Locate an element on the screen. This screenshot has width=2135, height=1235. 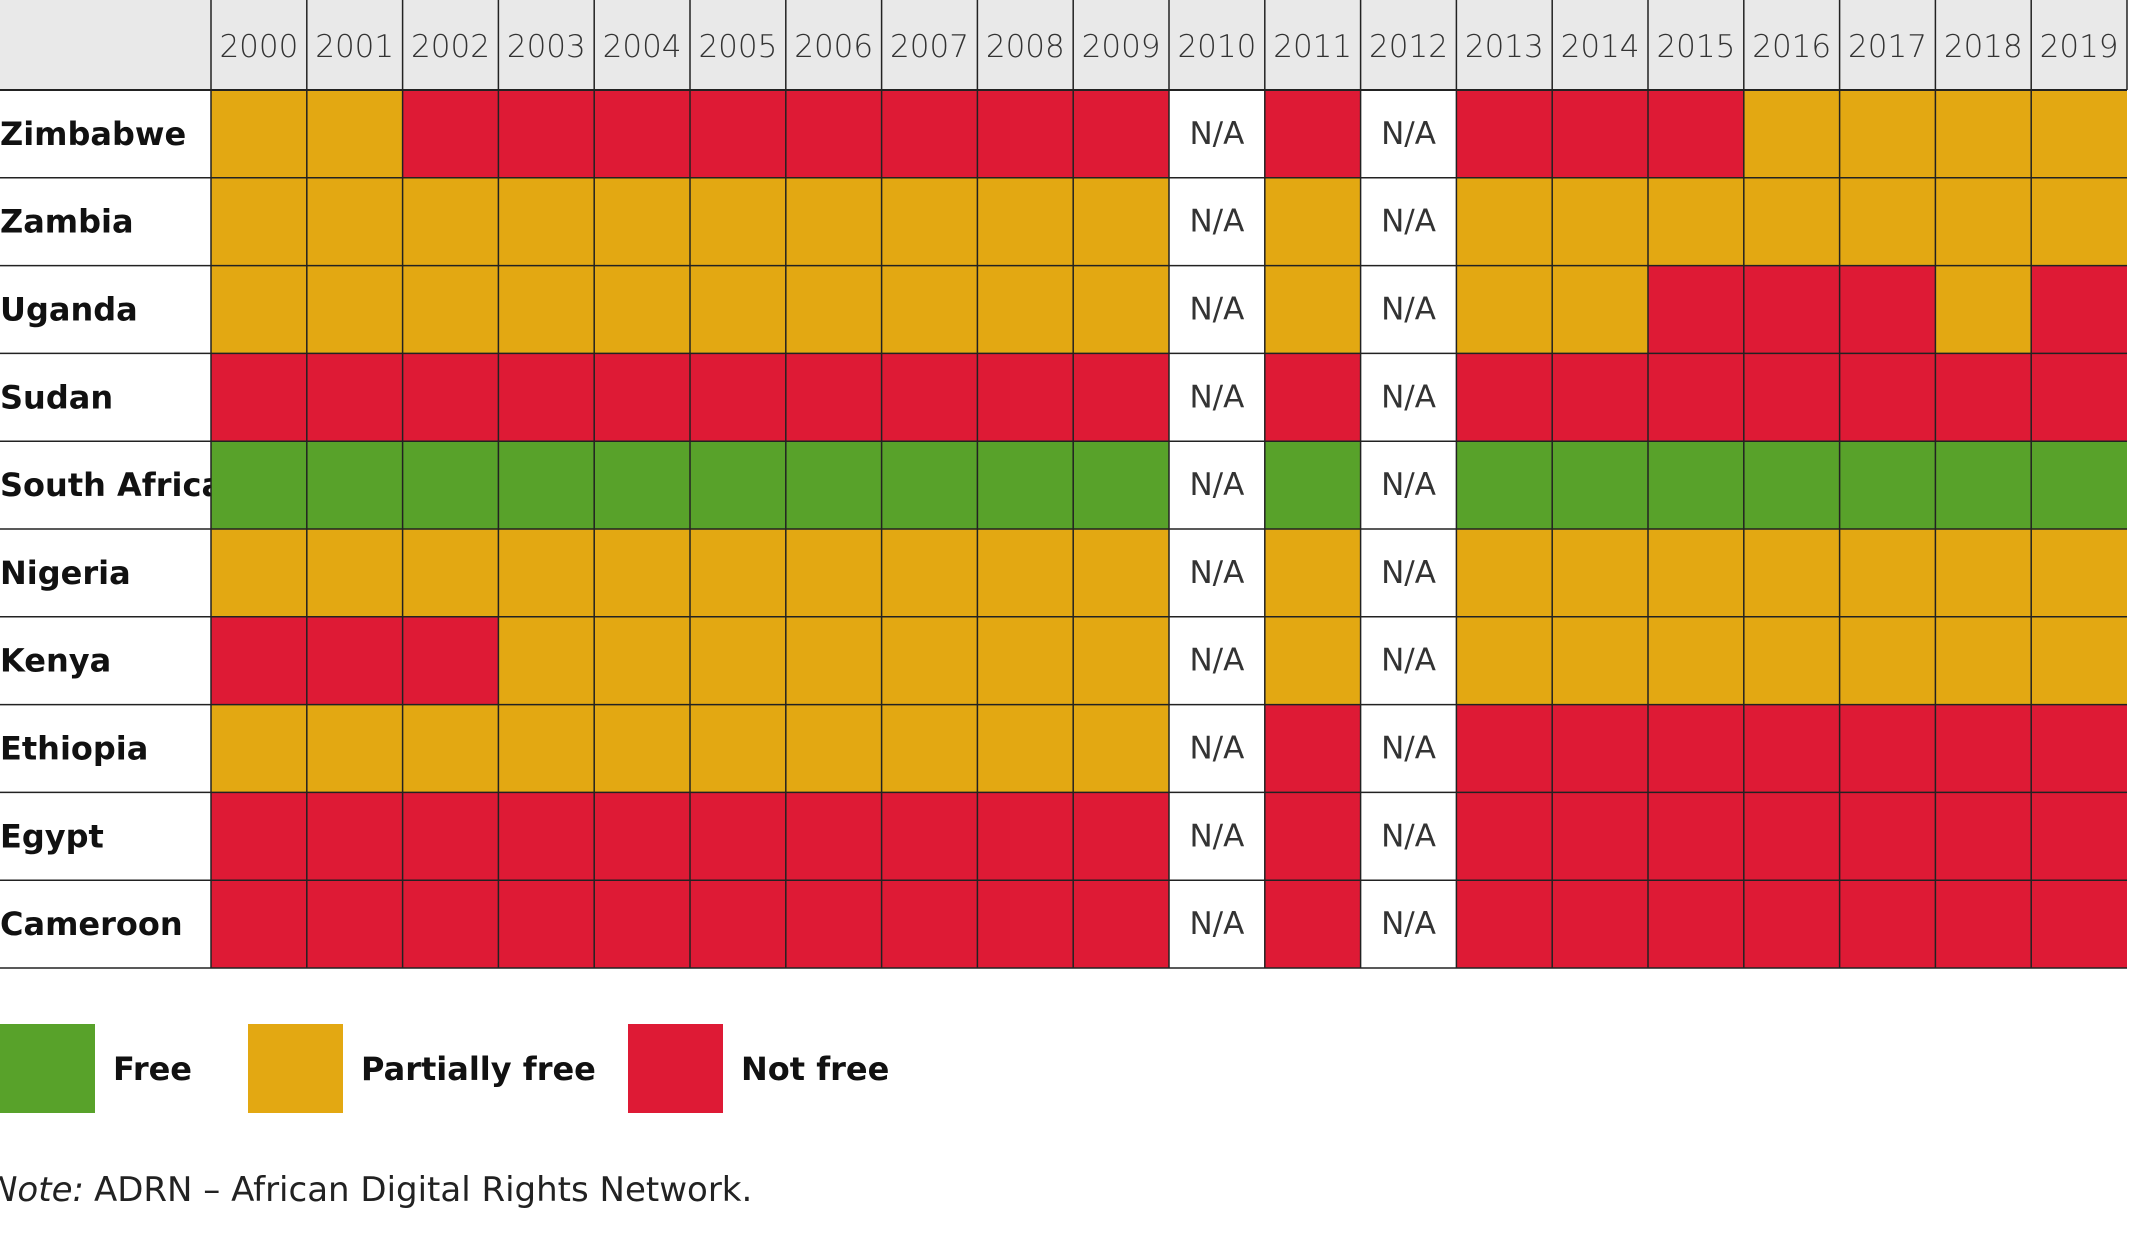
row-label: Nigeria is located at coordinates (65, 573).